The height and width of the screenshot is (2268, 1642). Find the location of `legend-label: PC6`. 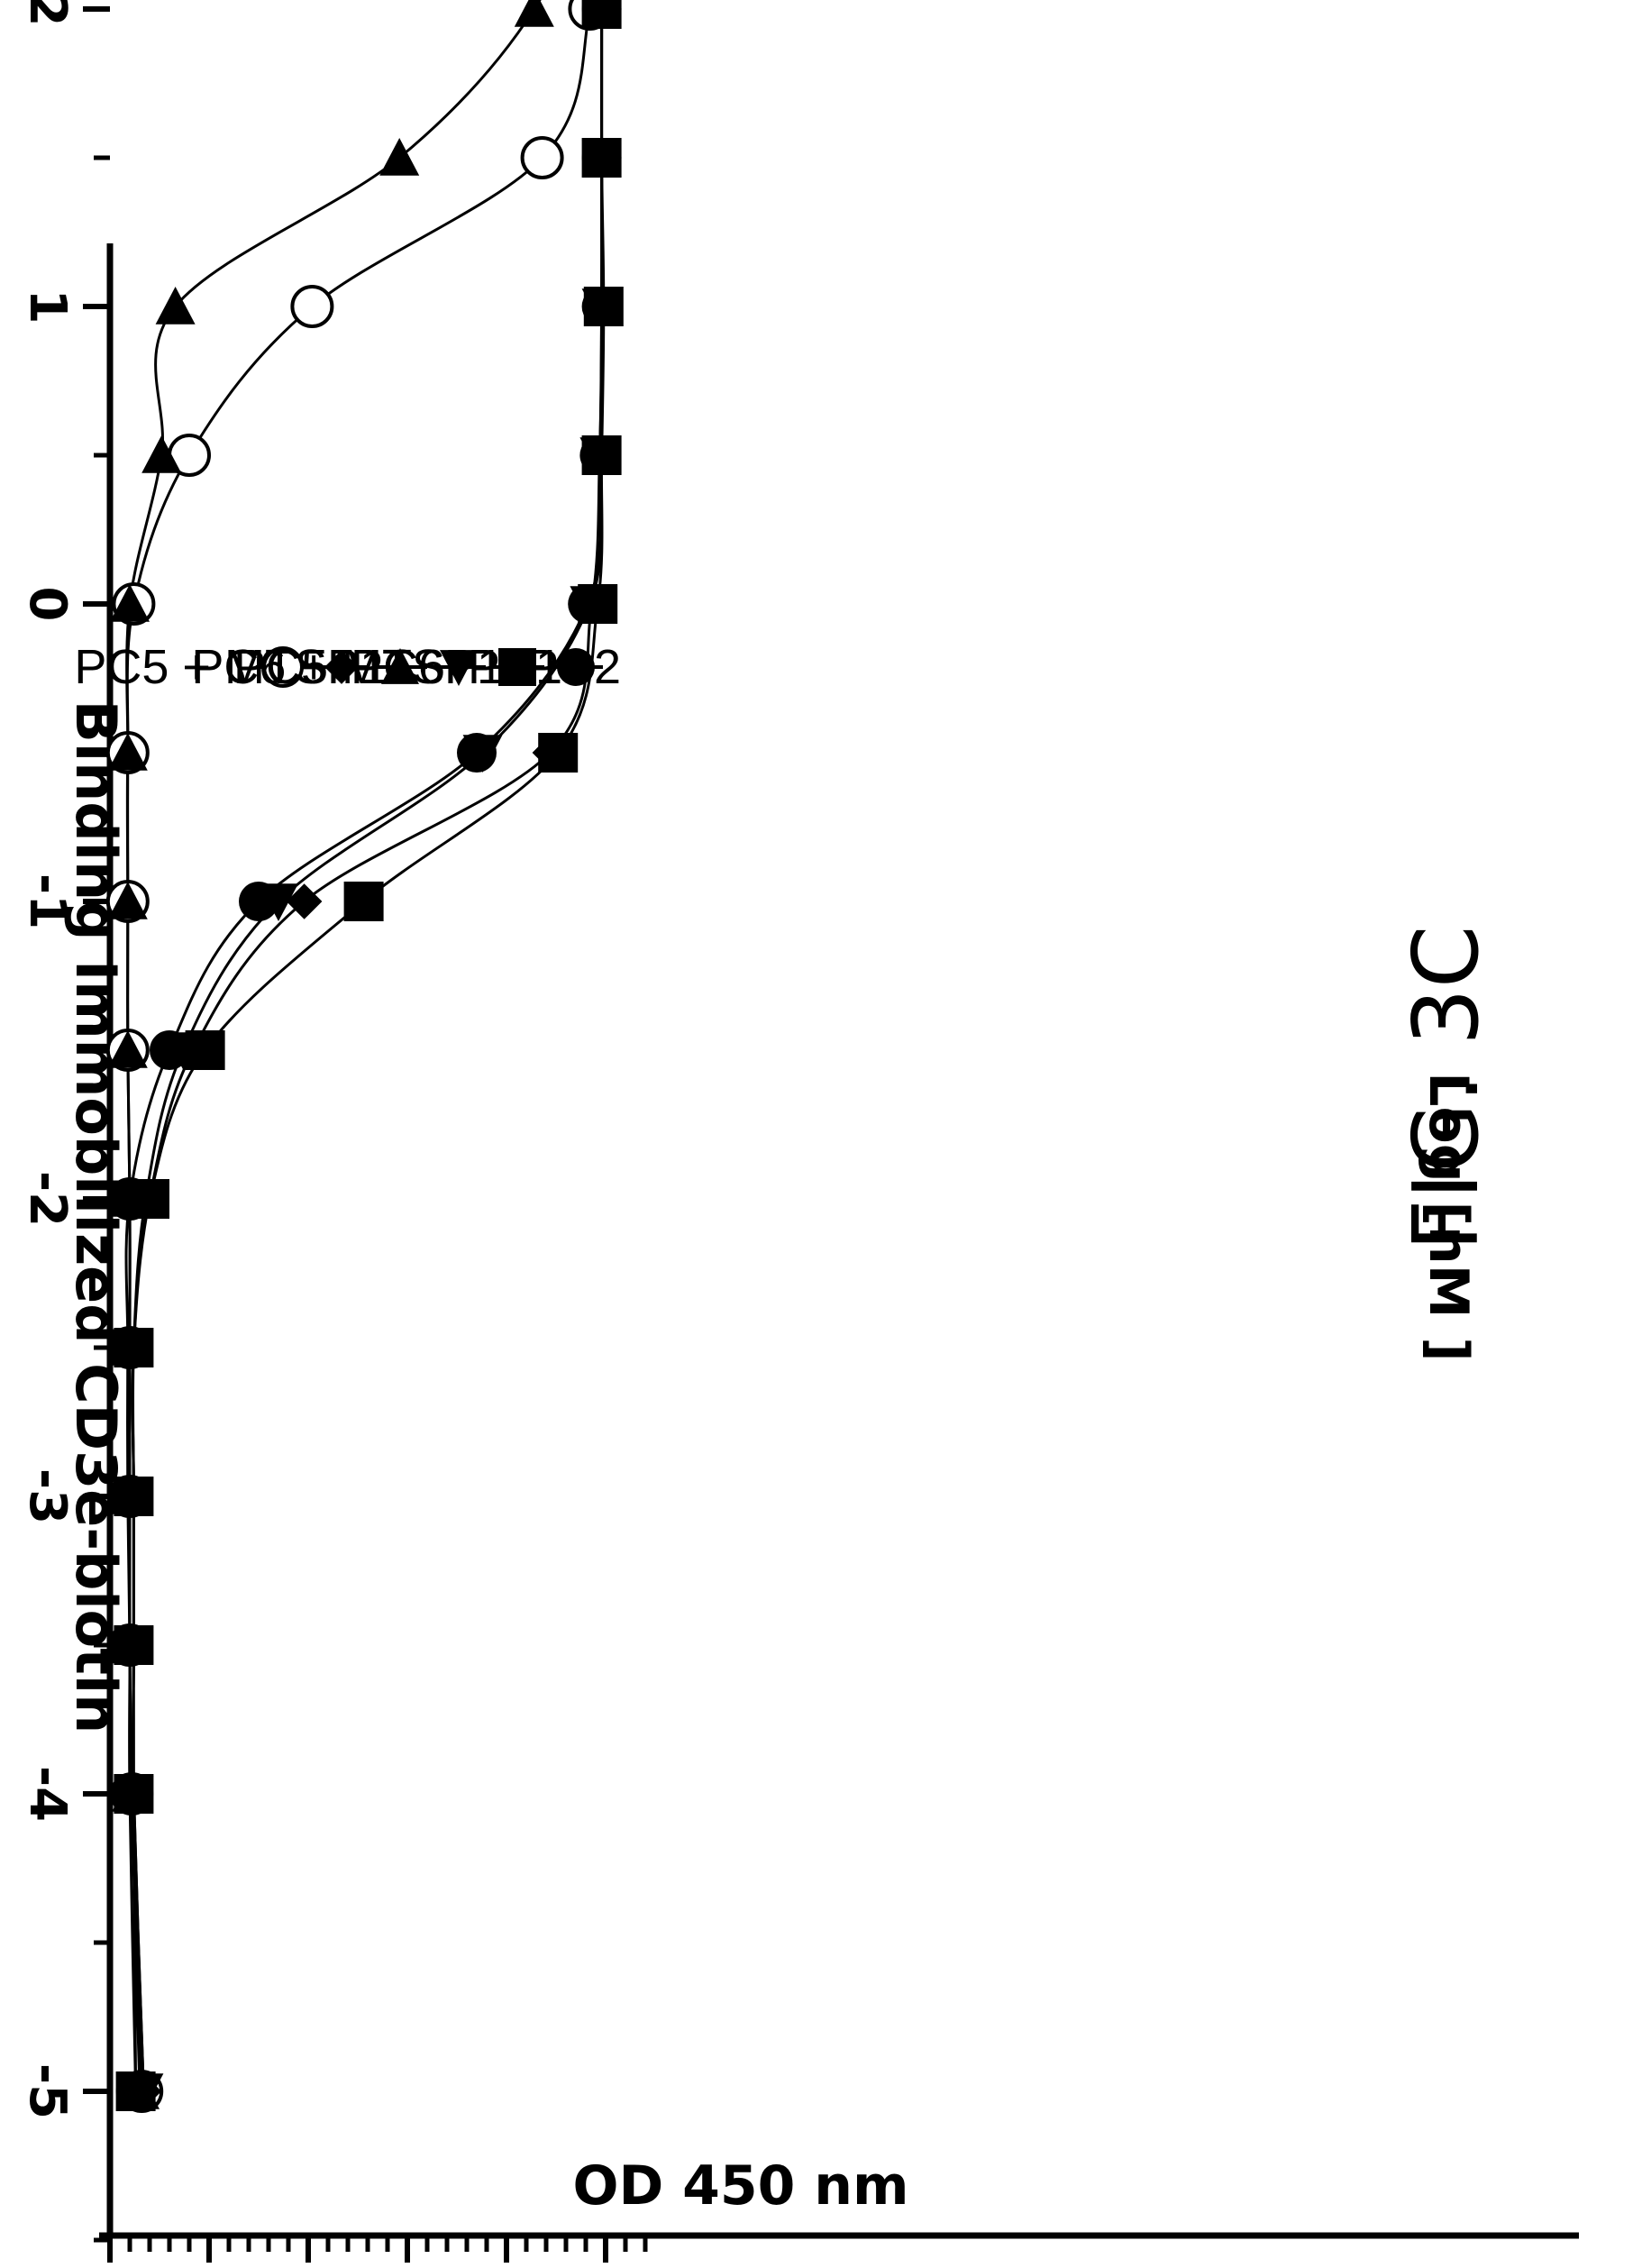

legend-label: PC6 is located at coordinates (398, 667).